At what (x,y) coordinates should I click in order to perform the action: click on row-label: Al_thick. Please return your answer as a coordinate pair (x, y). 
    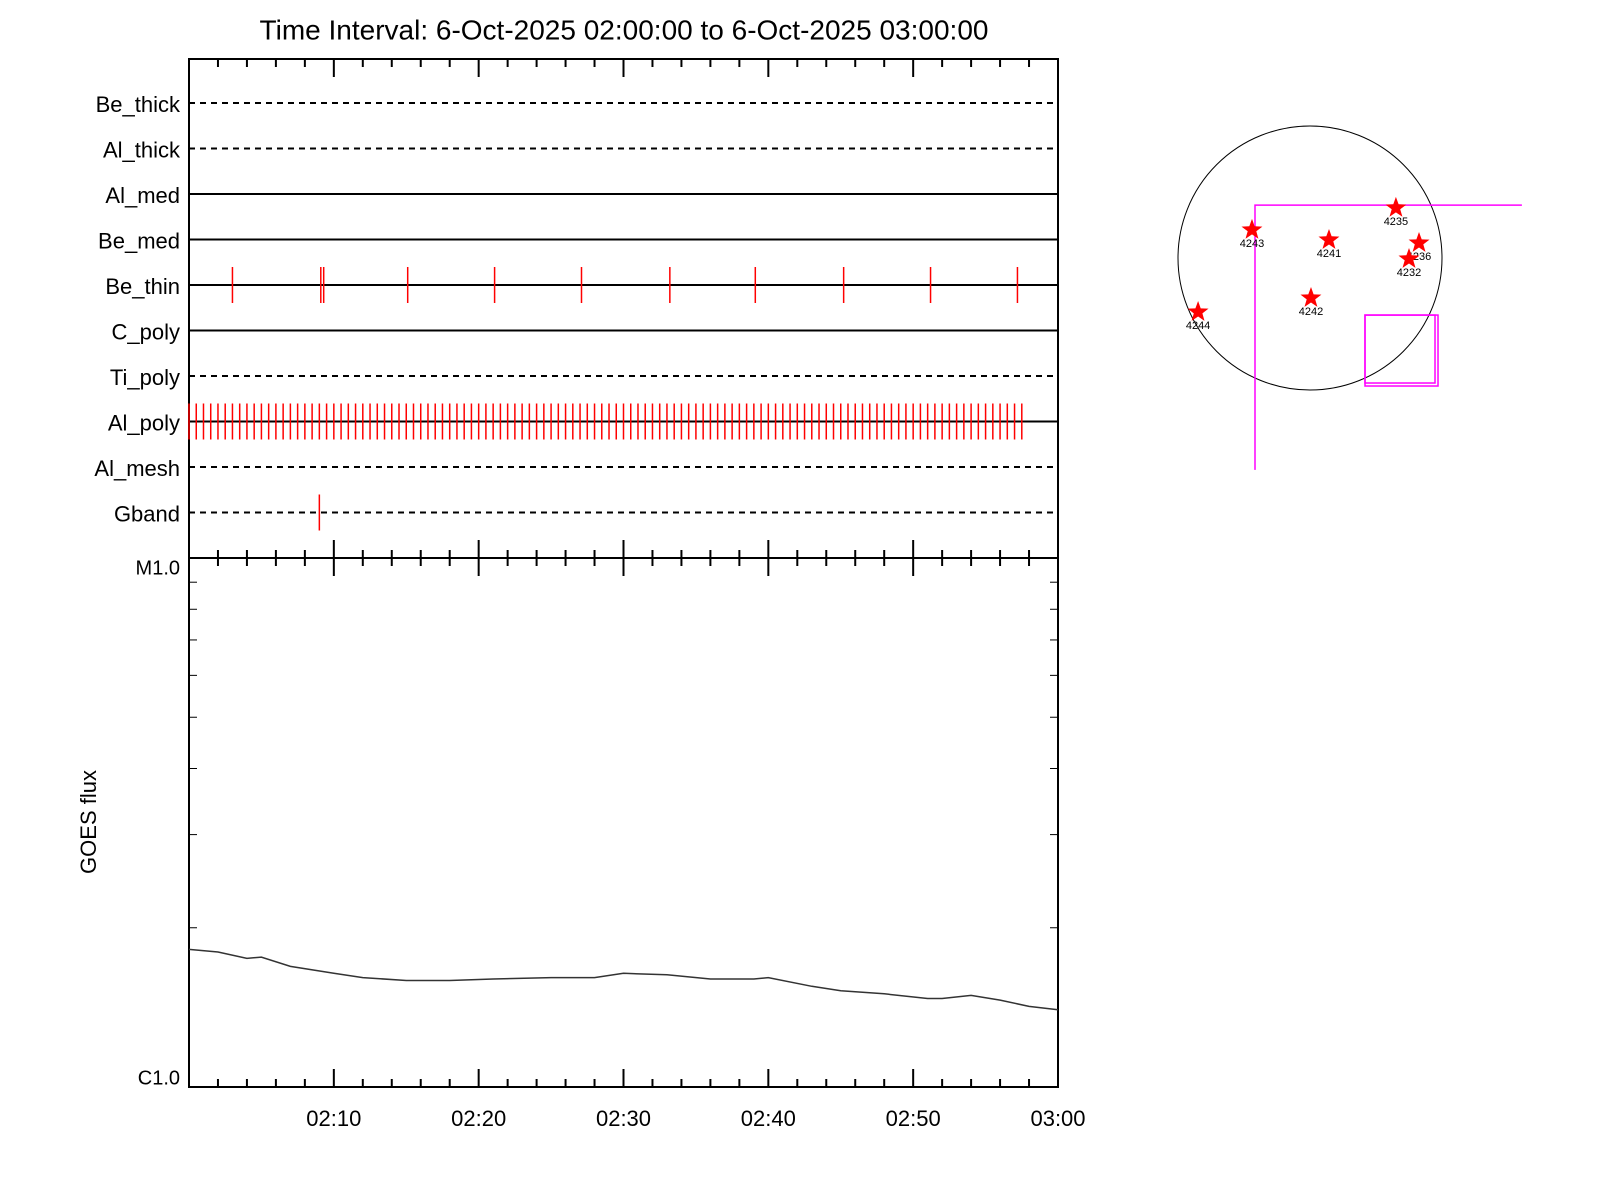
    Looking at the image, I should click on (142, 149).